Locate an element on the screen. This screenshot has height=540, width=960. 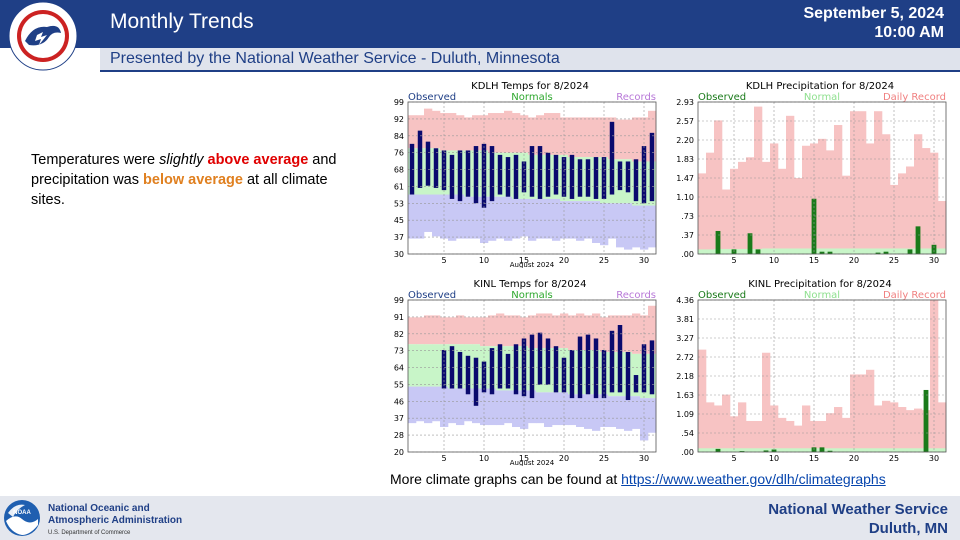
legend-item: Normals is located at coordinates (531, 295).